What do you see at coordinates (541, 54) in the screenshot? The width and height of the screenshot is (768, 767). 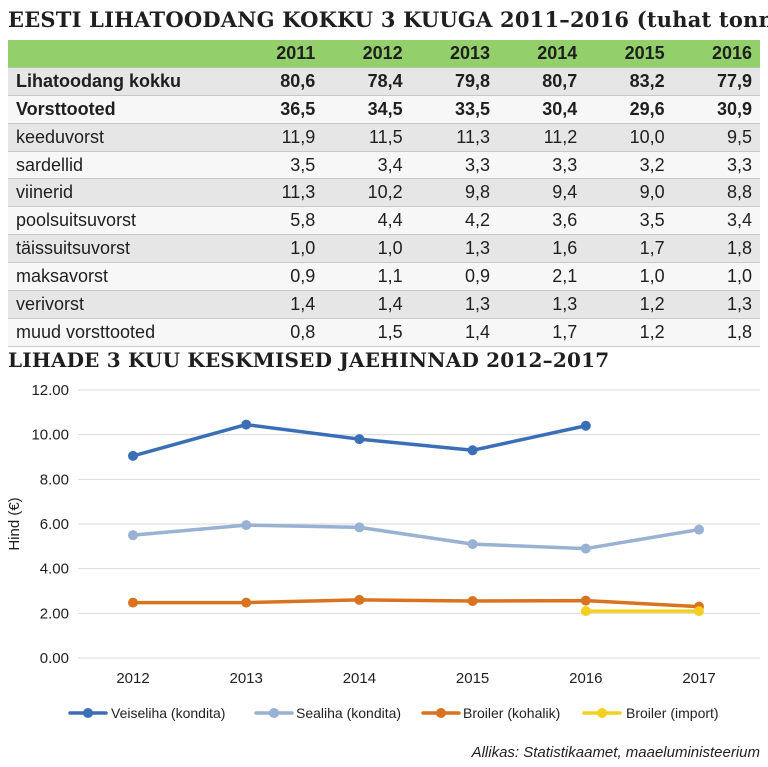 I see `table-header-year: 2014` at bounding box center [541, 54].